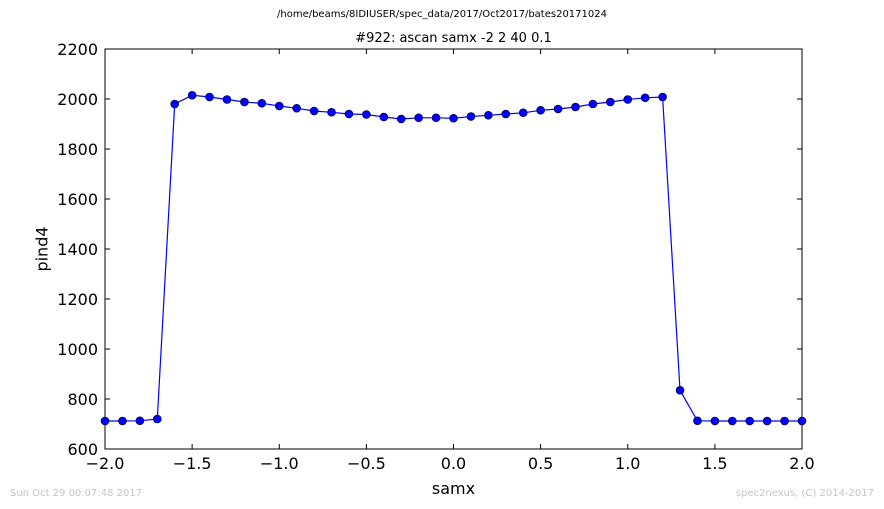  Describe the element at coordinates (540, 463) in the screenshot. I see `x-tick-label: 0.5` at that location.